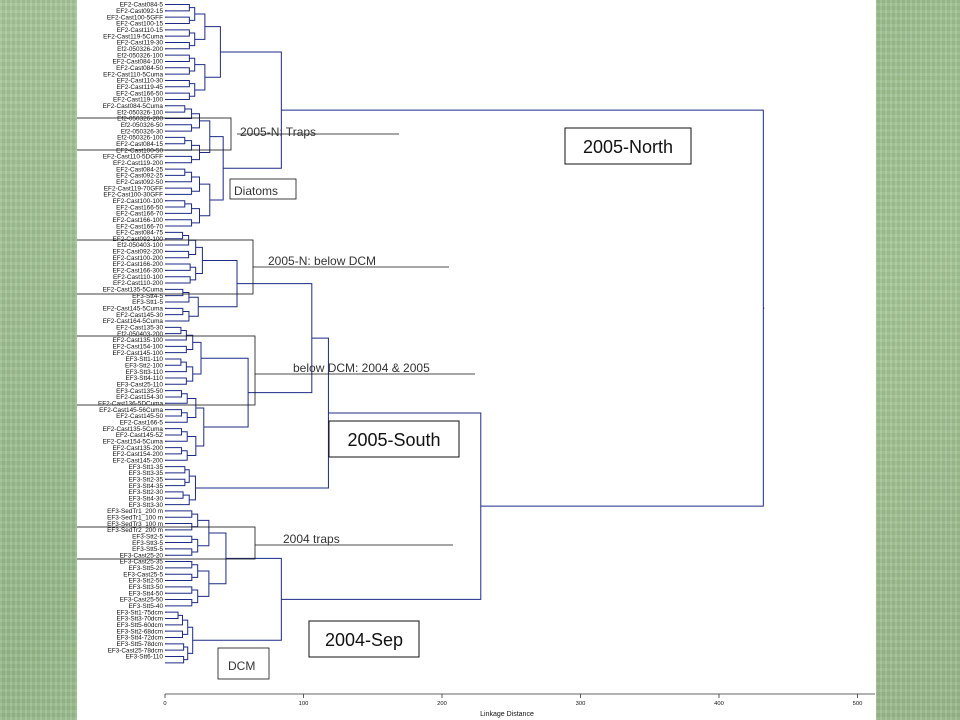 This screenshot has width=960, height=720. What do you see at coordinates (361, 368) in the screenshot?
I see `label-below-dcm-2004-2005: below DCM: 2004 & 2005` at bounding box center [361, 368].